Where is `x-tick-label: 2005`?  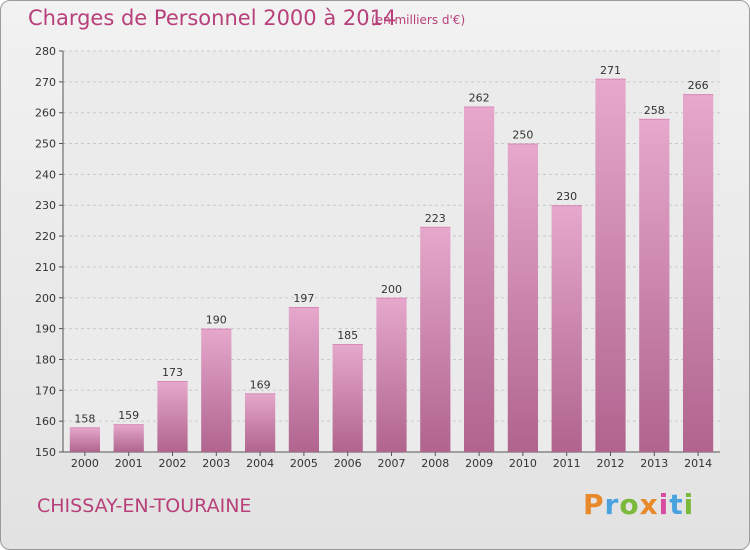
x-tick-label: 2005 is located at coordinates (304, 463).